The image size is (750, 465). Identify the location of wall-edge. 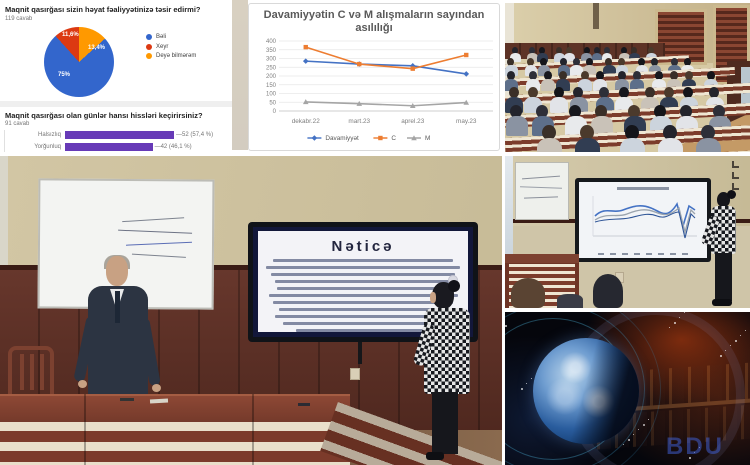
(4, 236).